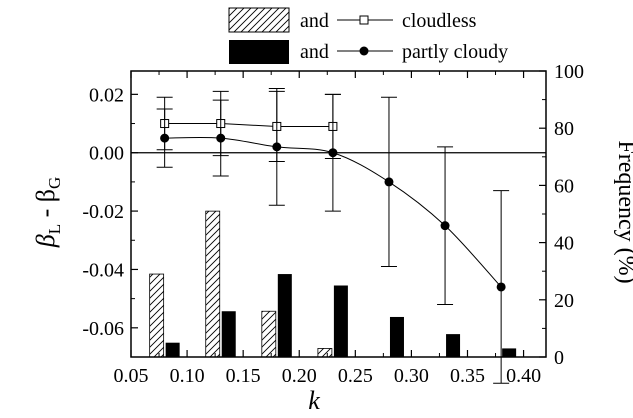 This screenshot has height=418, width=633. What do you see at coordinates (455, 52) in the screenshot?
I see `legend-label-partly-cloudy: partly cloudy` at bounding box center [455, 52].